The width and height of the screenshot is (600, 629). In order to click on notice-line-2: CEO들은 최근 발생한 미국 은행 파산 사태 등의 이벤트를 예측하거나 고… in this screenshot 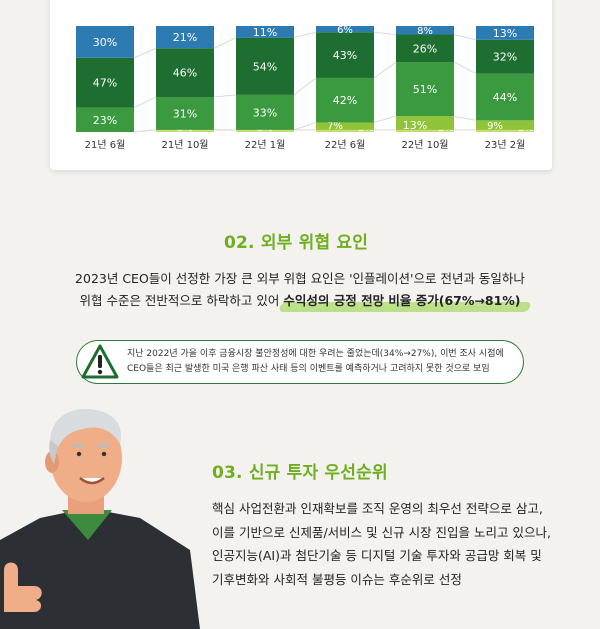, I will do `click(308, 369)`.